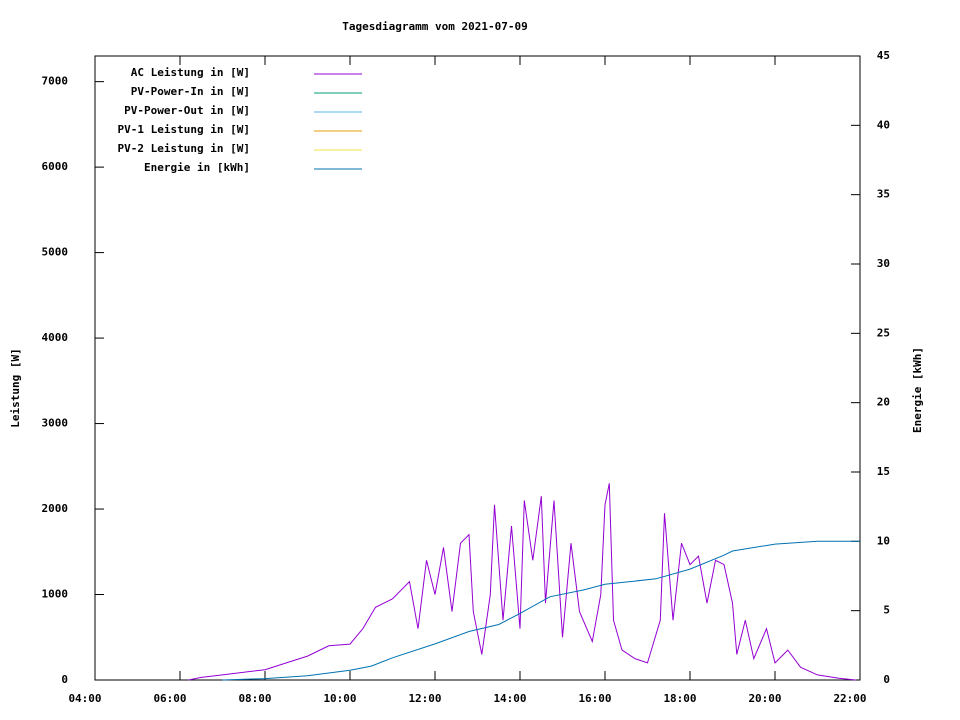  I want to click on y-tick-label: 3000, so click(55, 423).